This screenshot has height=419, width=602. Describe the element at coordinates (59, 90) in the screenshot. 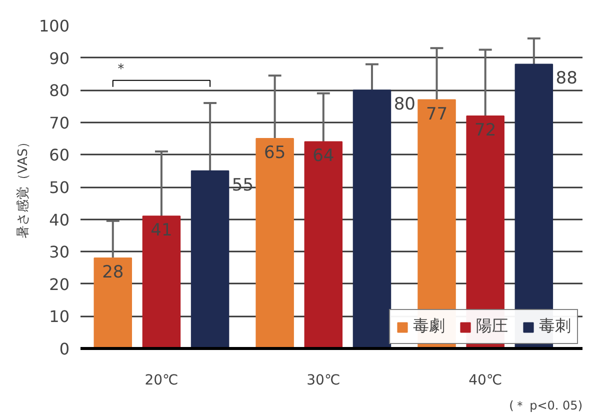

I see `y-tick-label: 80` at that location.